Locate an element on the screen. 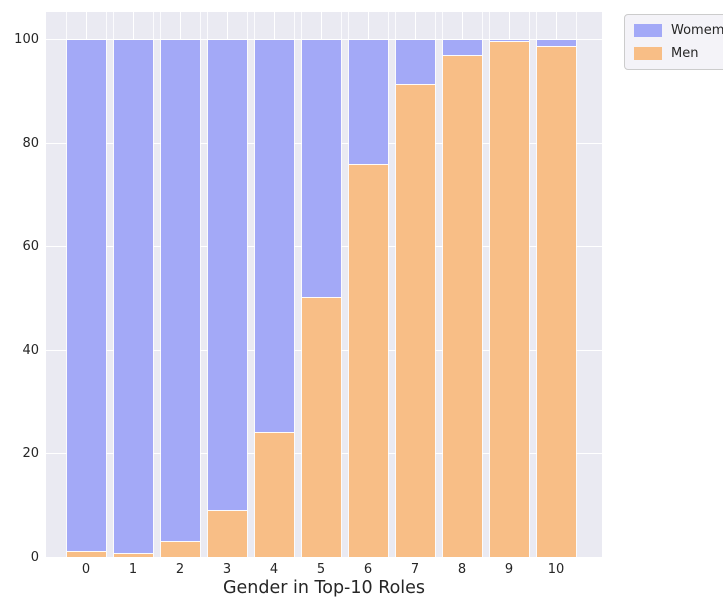  x-tick-label-7: 7 is located at coordinates (415, 569).